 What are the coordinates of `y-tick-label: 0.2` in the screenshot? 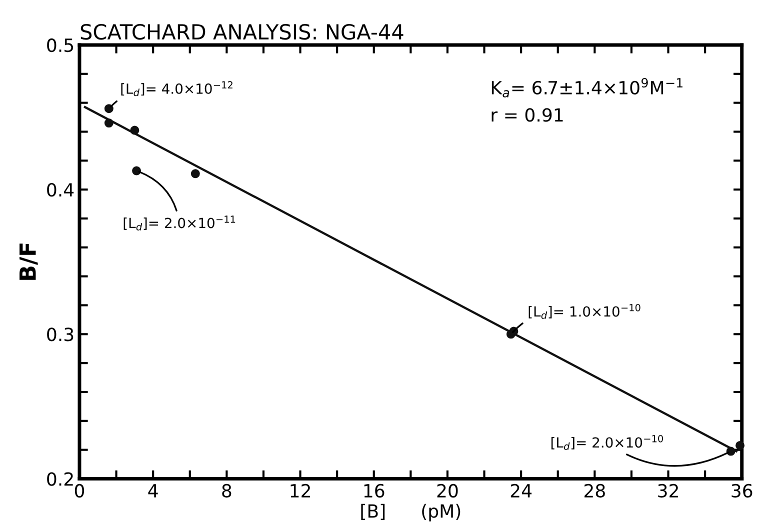 It's located at (60, 479).